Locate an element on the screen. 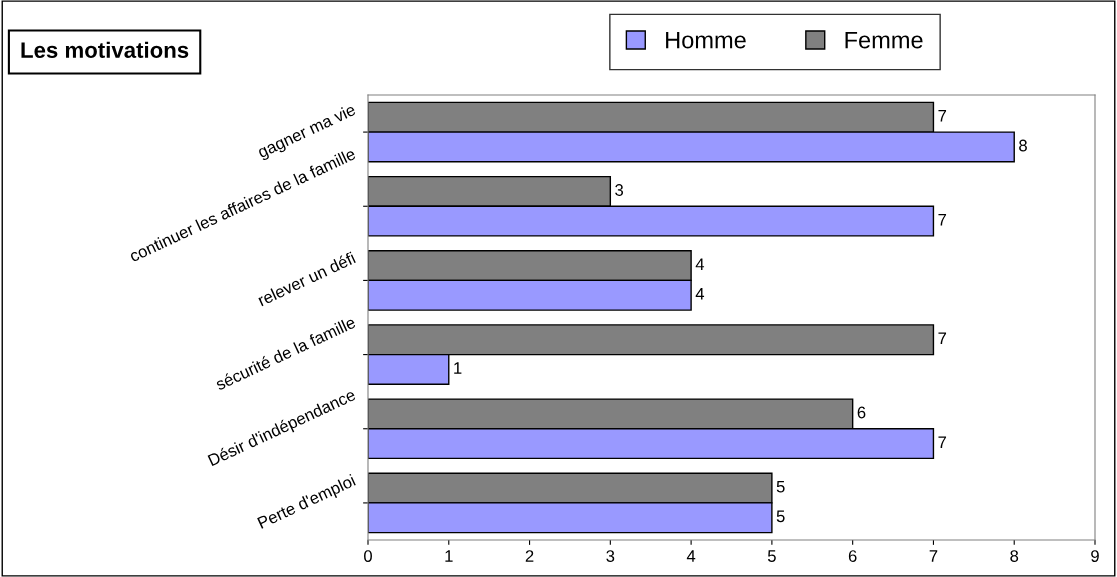 The height and width of the screenshot is (577, 1117). x-tick-label: 6 is located at coordinates (852, 556).